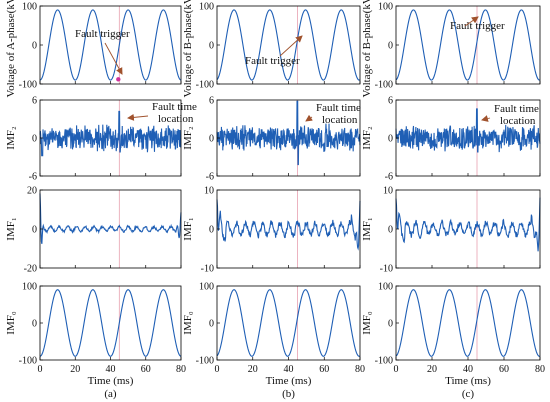 This screenshot has width=550, height=402. What do you see at coordinates (30, 269) in the screenshot?
I see `y-tick-label: -20` at bounding box center [30, 269].